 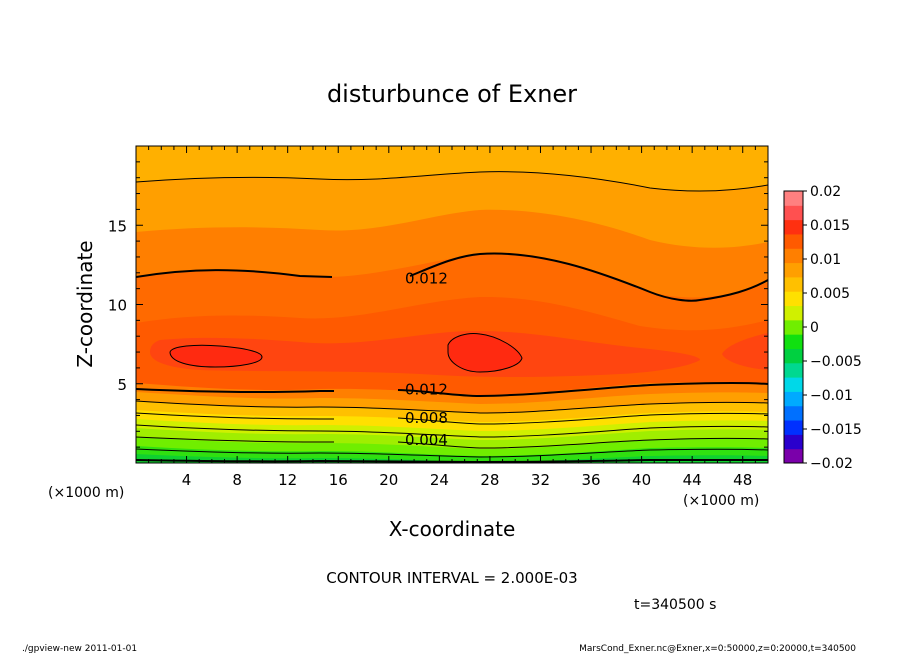 What do you see at coordinates (426, 440) in the screenshot?
I see `contour-label: 0.004` at bounding box center [426, 440].